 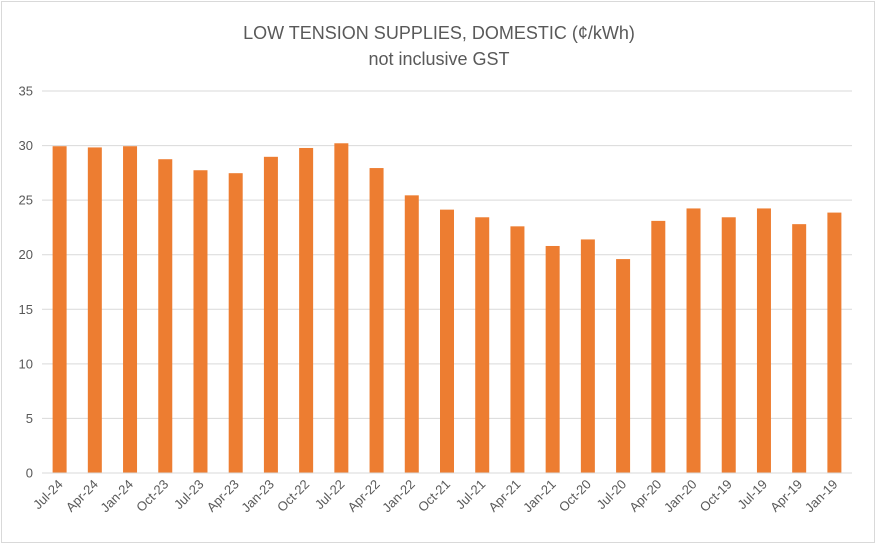 I want to click on chart-title: LOW TENSION SUPPLIES, DOMESTIC (¢/kWh), so click(x=439, y=33).